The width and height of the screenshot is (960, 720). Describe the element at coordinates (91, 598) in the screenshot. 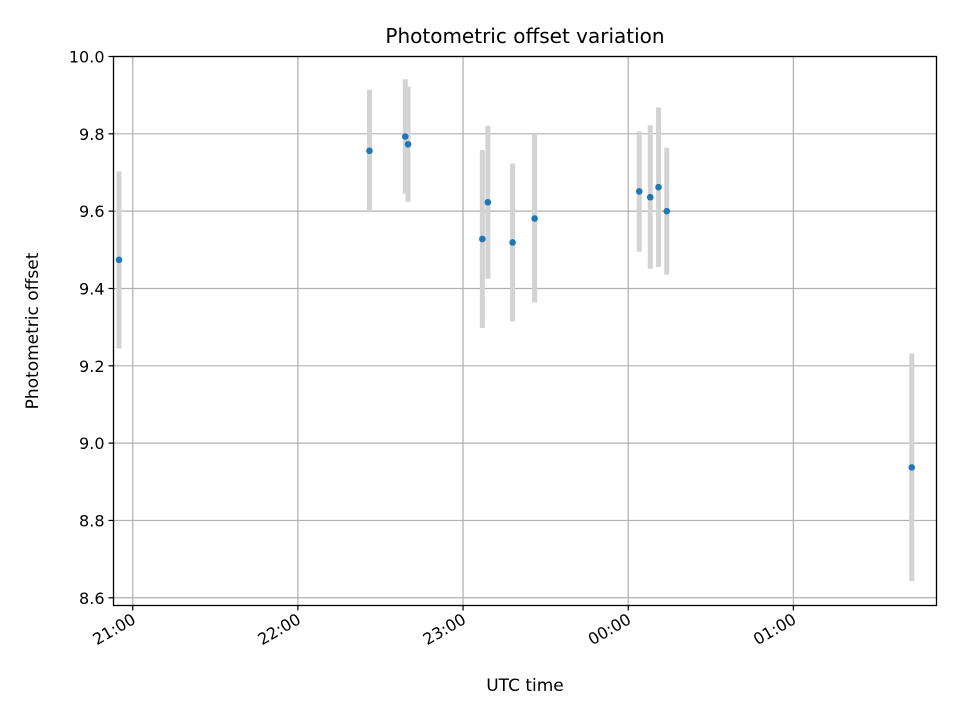

I see `y-tick-label: 8.6` at that location.